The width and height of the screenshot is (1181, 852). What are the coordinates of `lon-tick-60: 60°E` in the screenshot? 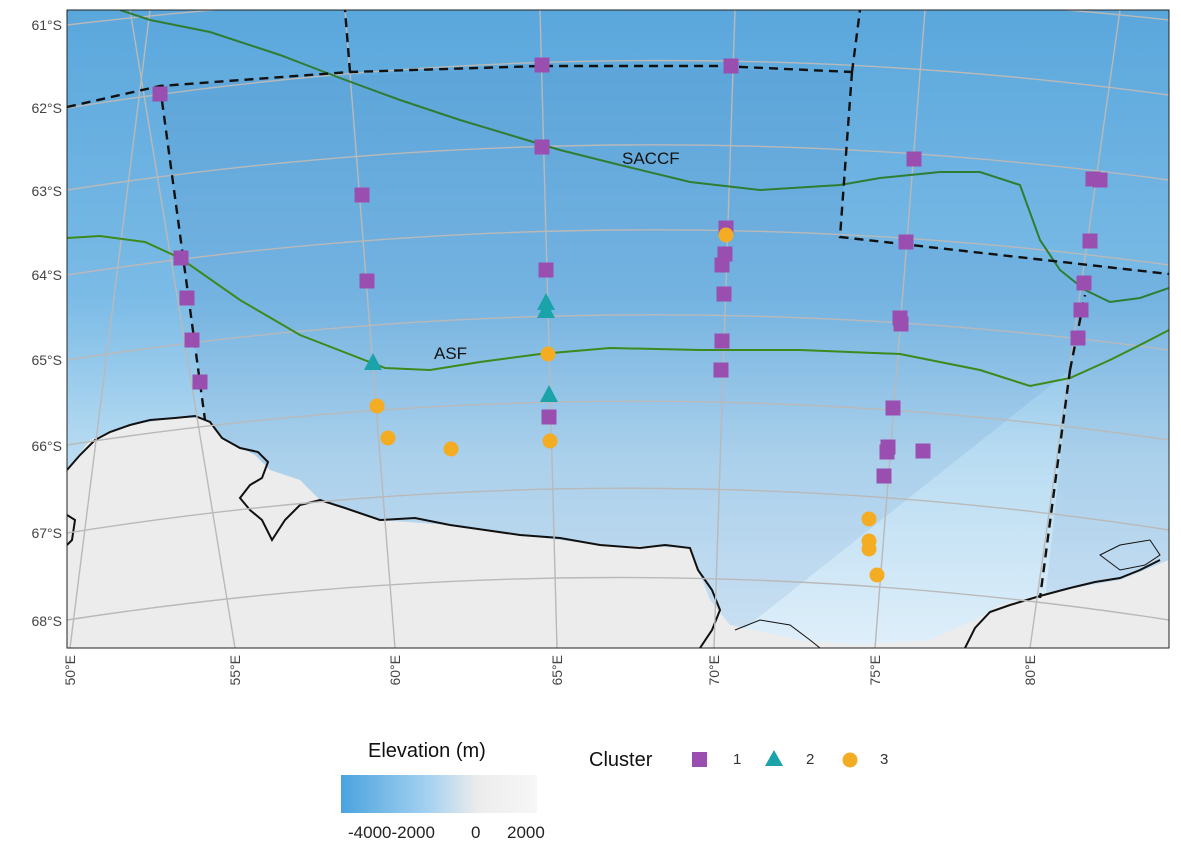 It's located at (395, 670).